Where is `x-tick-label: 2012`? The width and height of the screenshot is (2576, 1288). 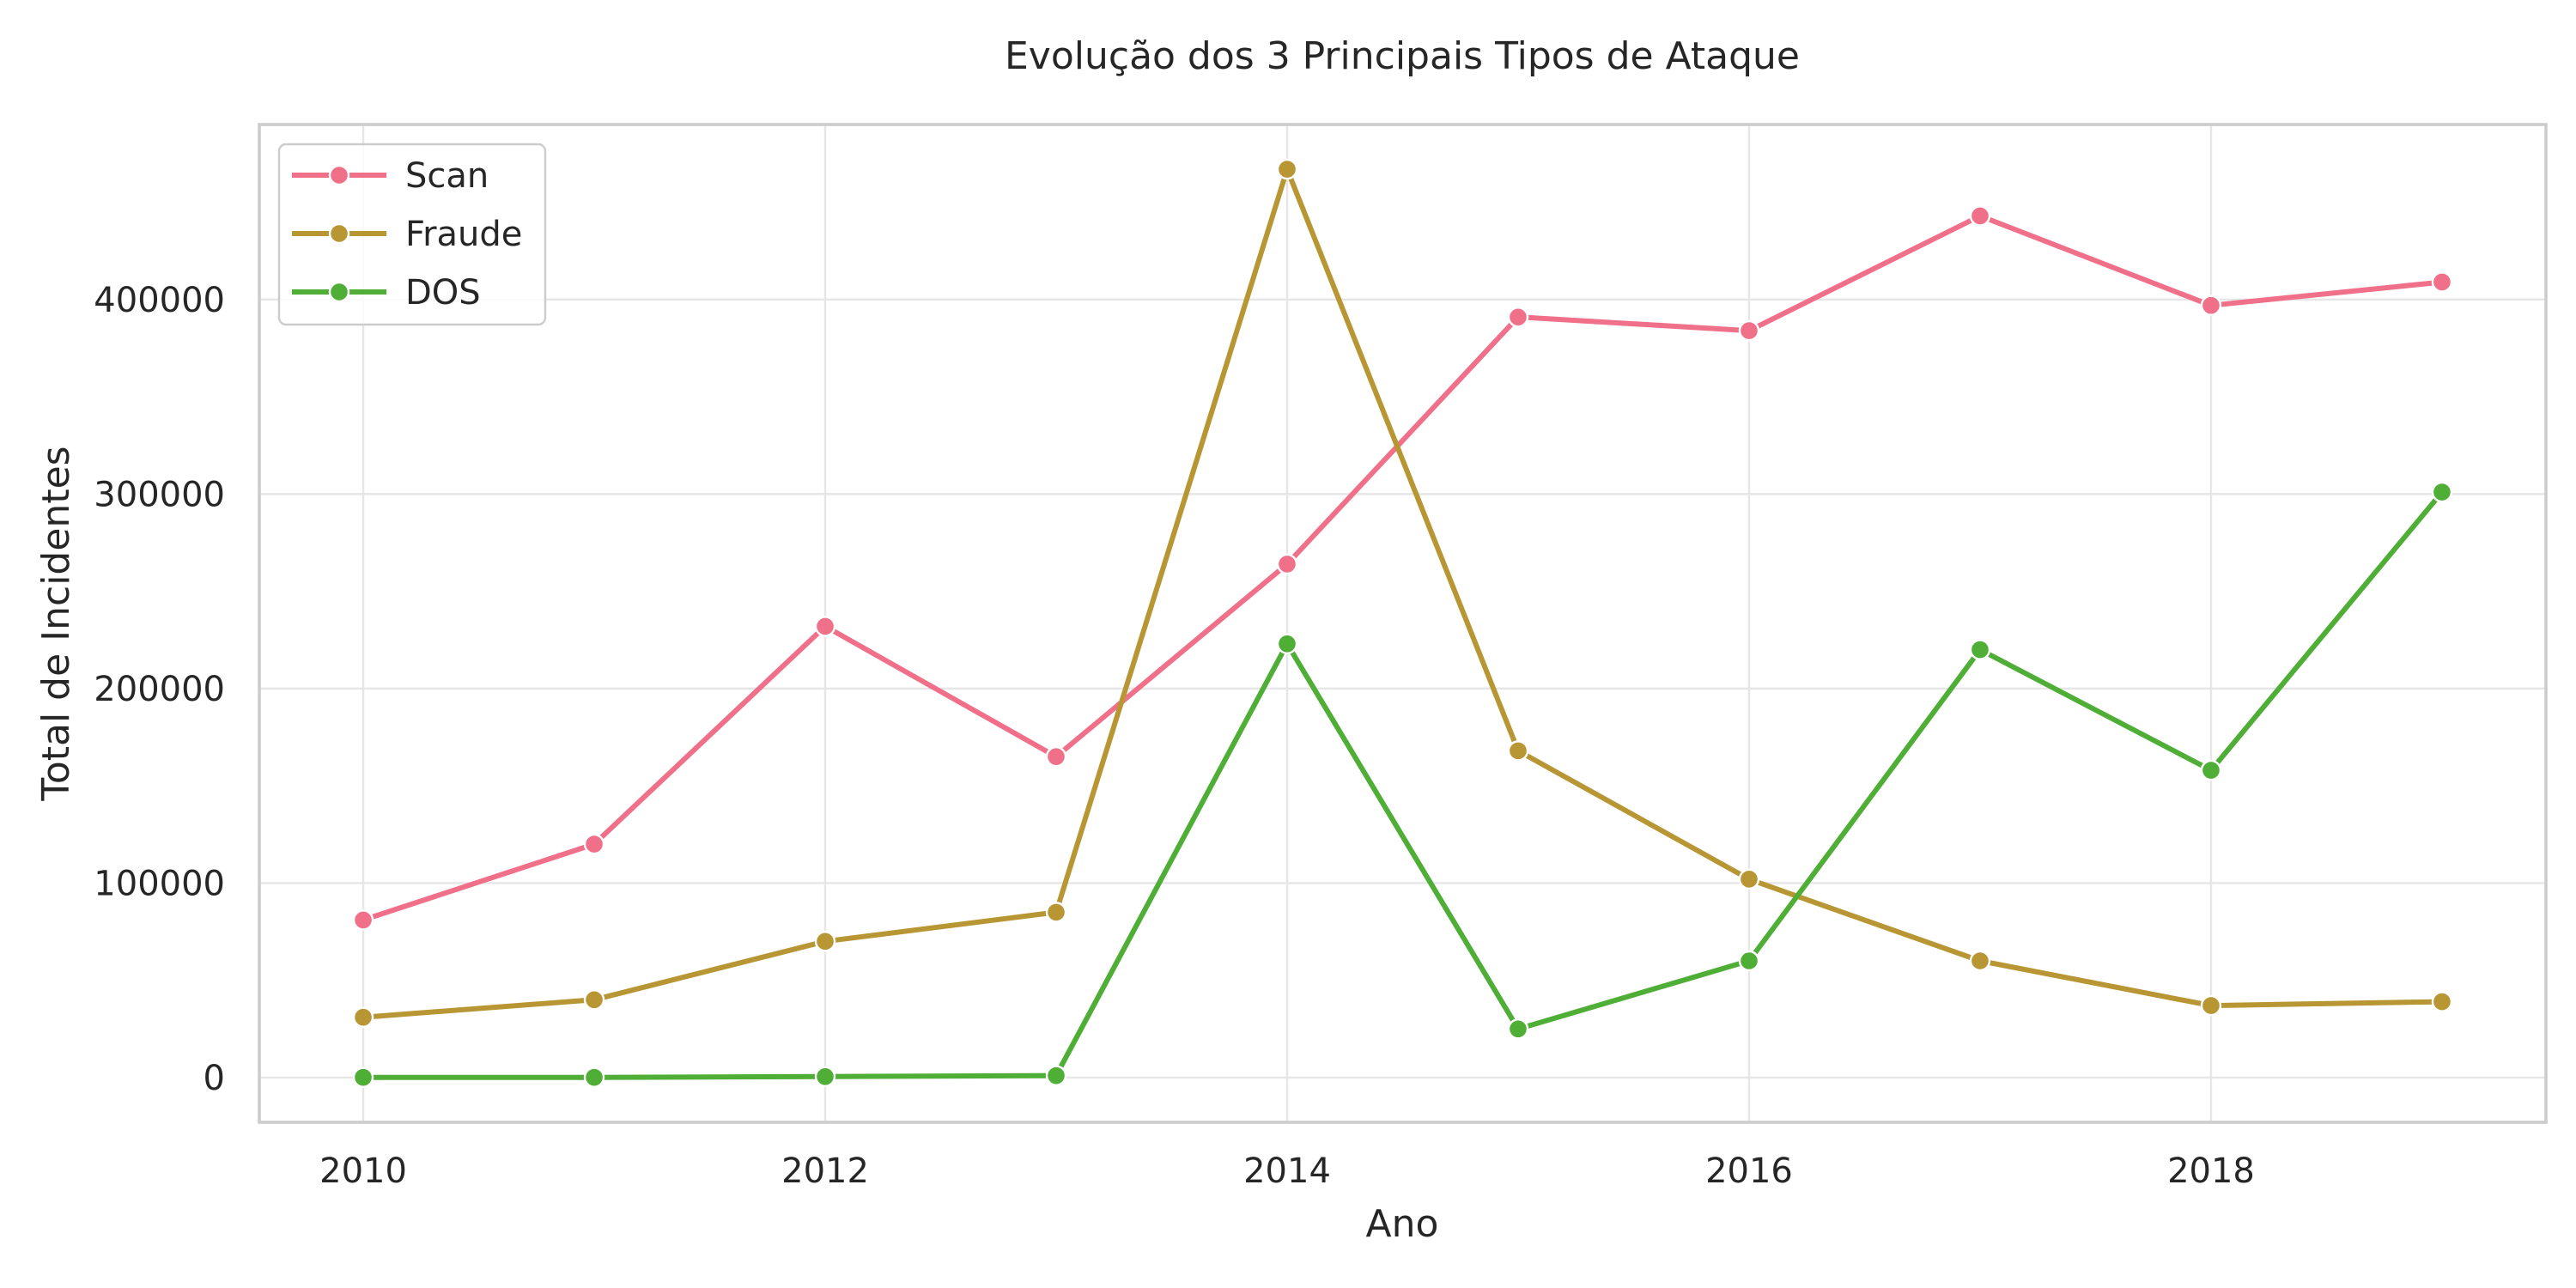 x-tick-label: 2012 is located at coordinates (825, 1171).